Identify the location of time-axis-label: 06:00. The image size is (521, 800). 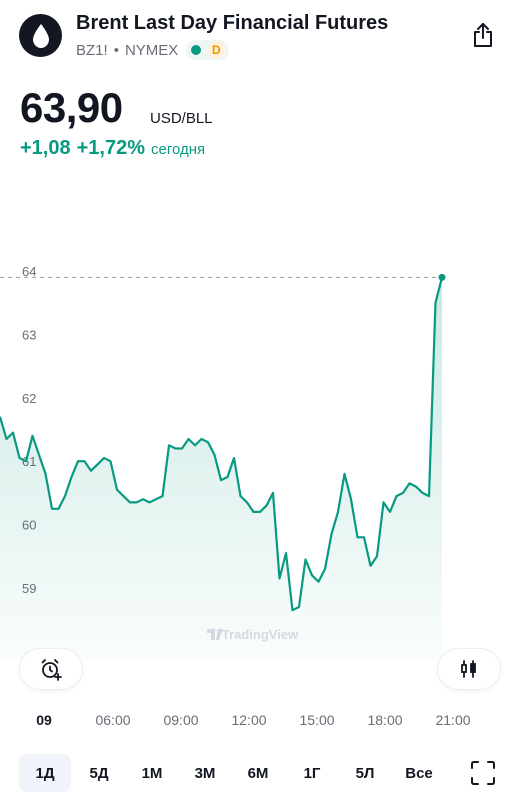
(113, 720).